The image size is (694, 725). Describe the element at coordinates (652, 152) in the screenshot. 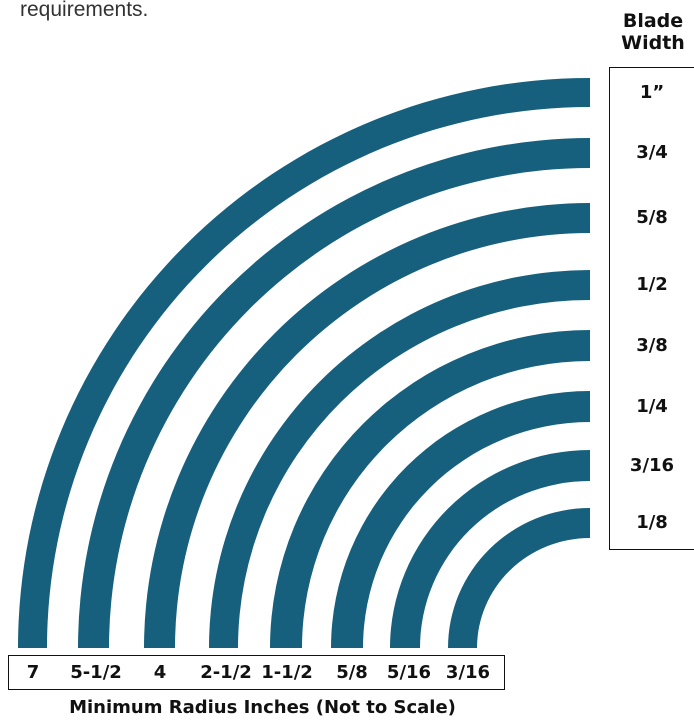

I see `blade-width-label: 3/4` at that location.